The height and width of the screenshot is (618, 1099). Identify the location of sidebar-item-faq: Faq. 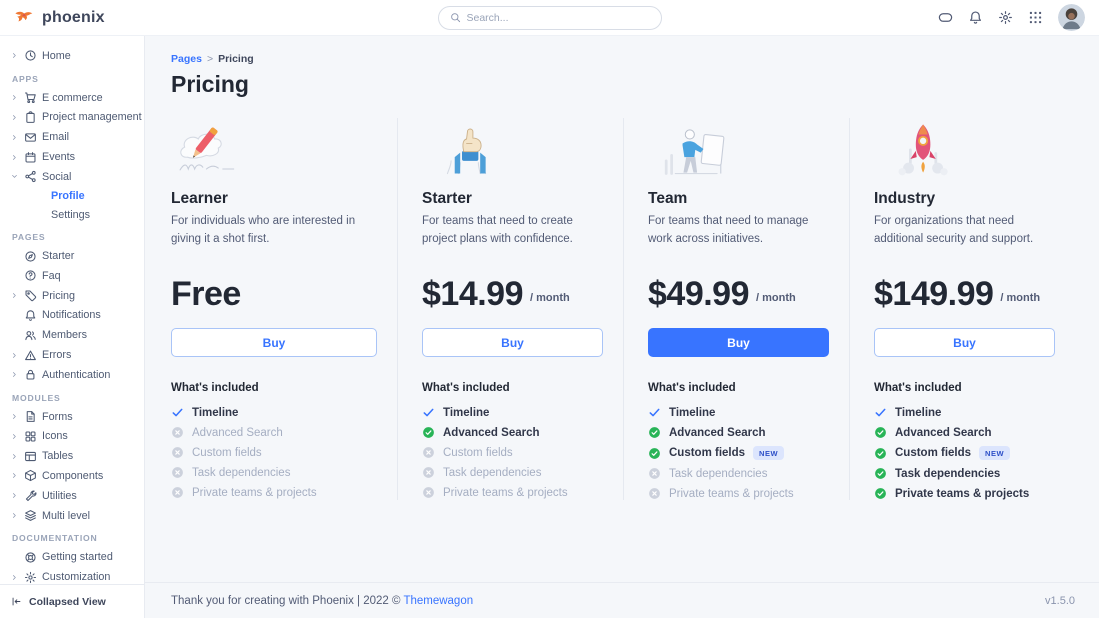
(74, 276).